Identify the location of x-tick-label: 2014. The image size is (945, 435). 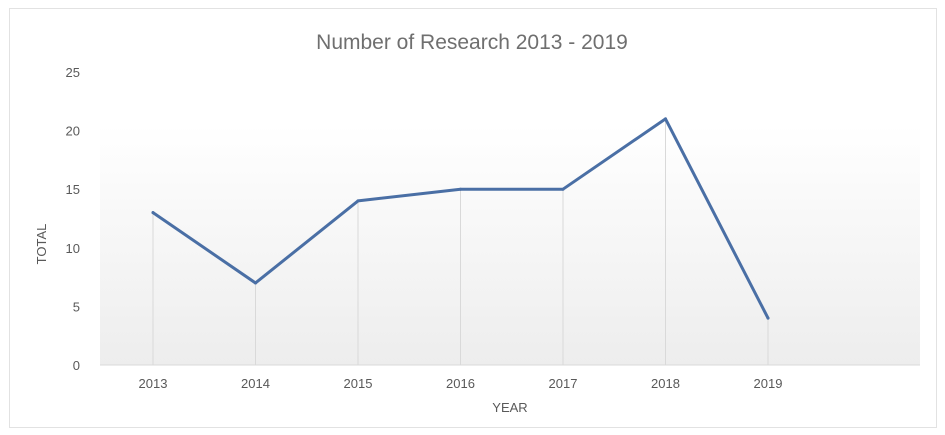
(255, 383).